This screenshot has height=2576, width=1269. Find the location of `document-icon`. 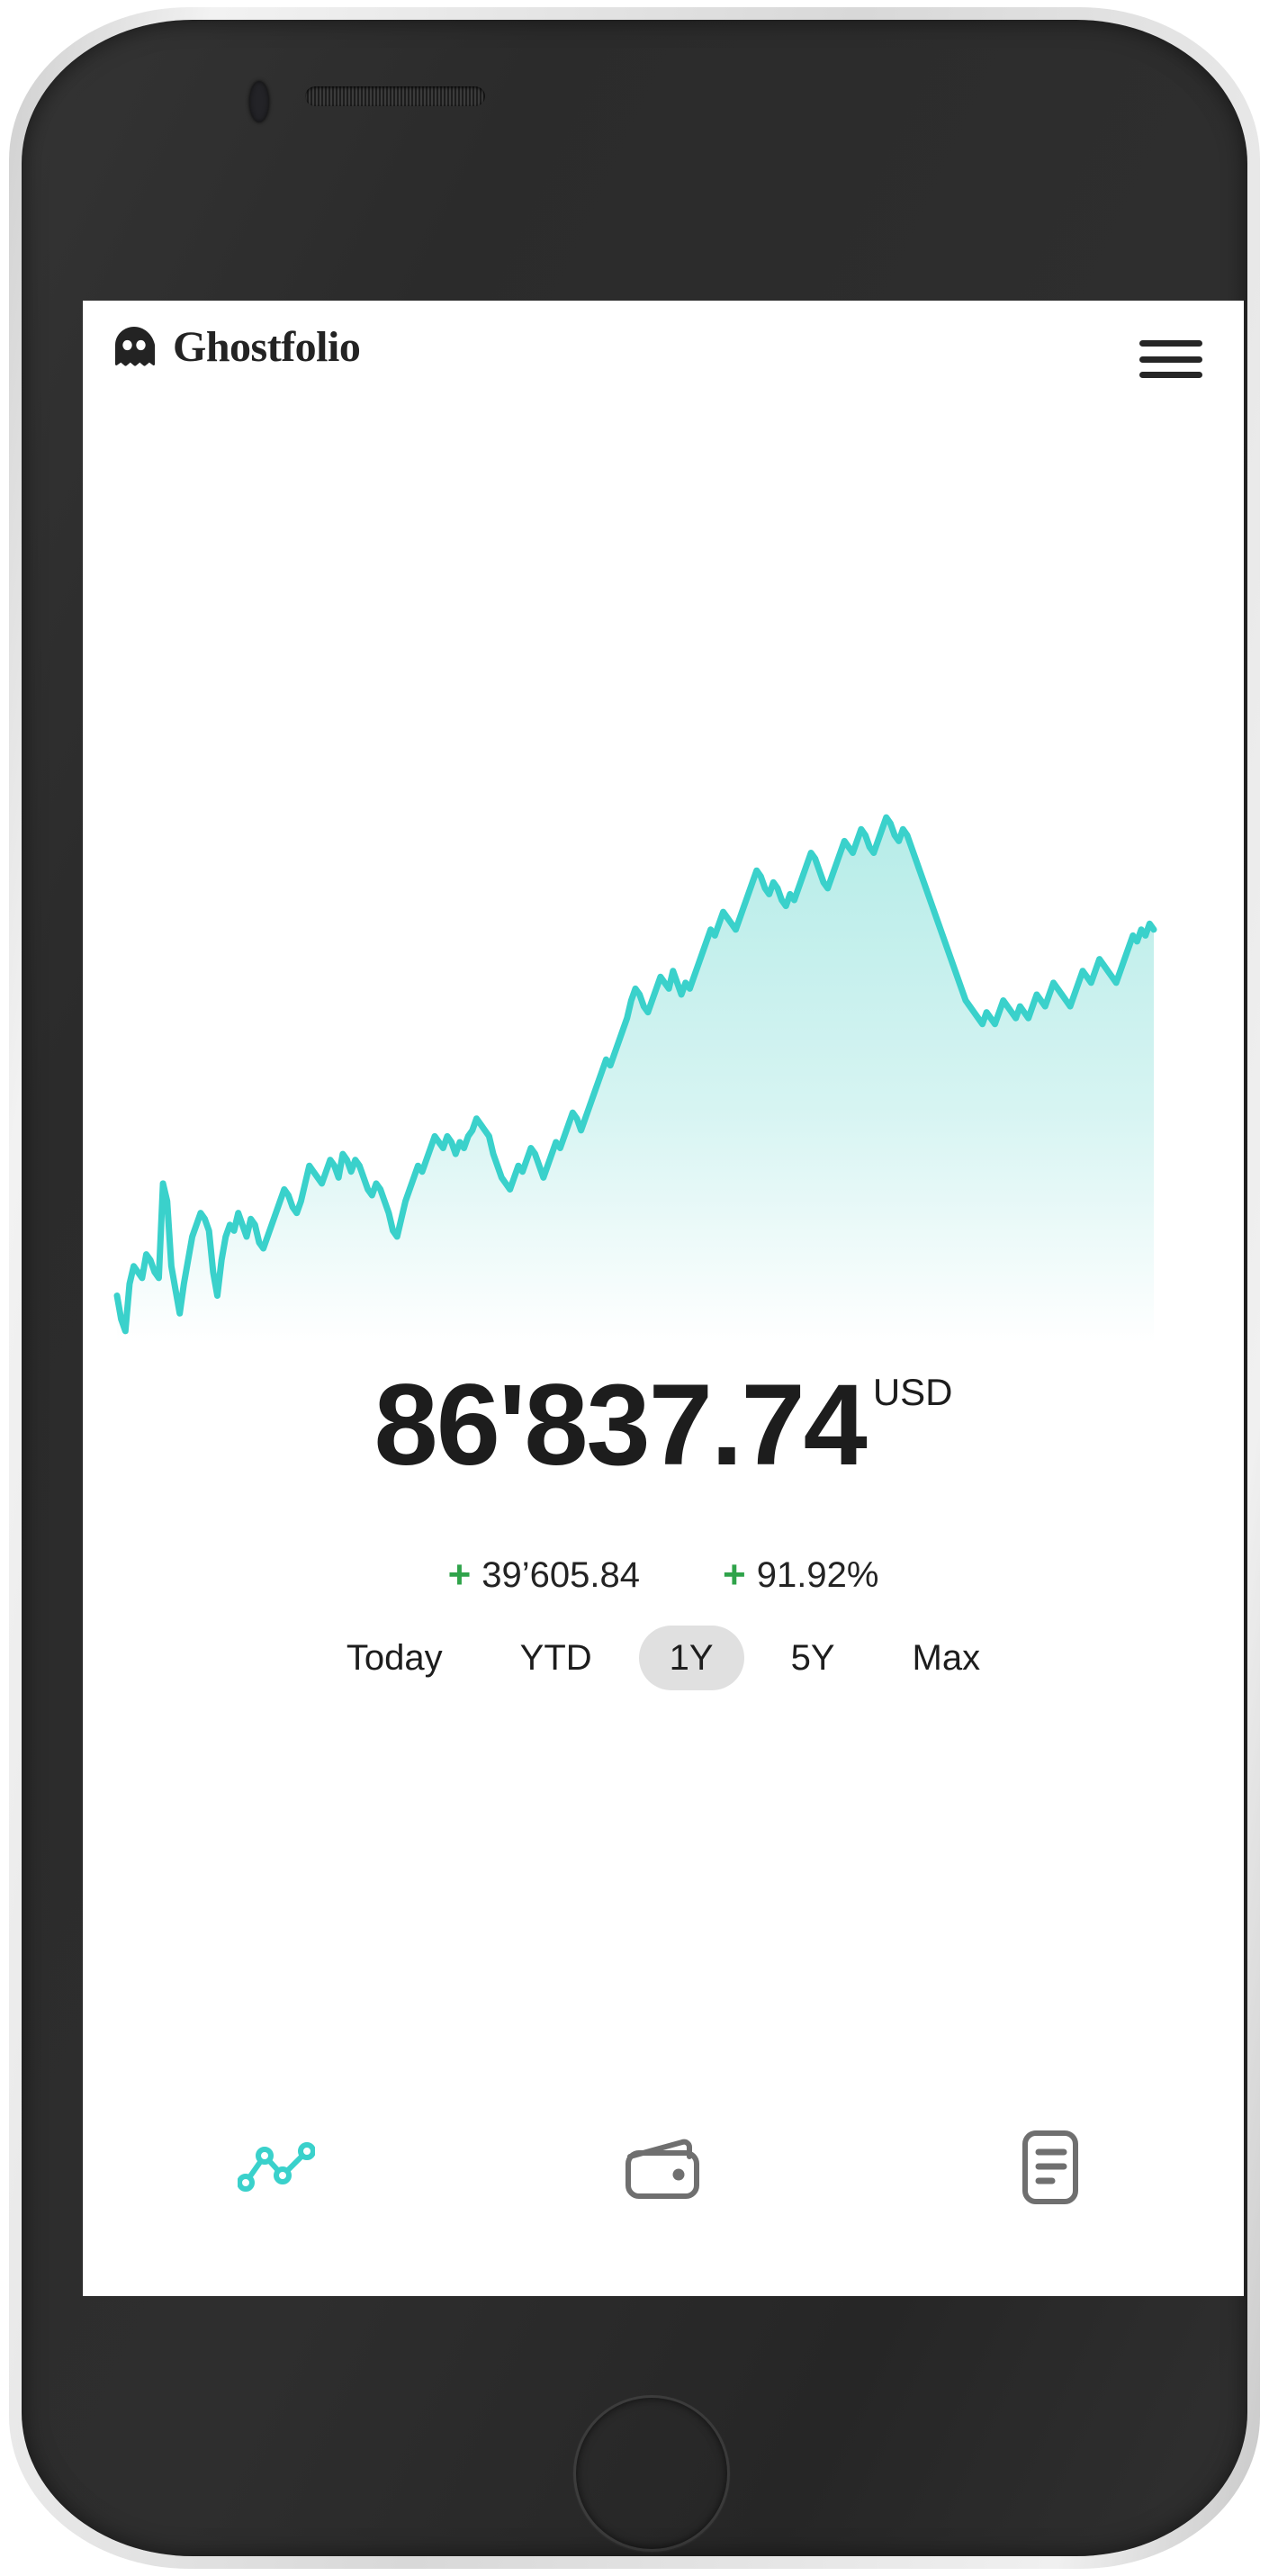

document-icon is located at coordinates (1050, 2167).